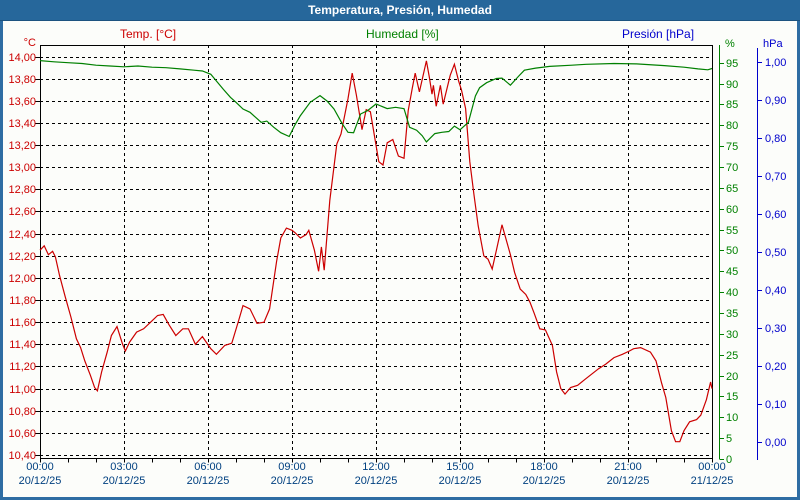  What do you see at coordinates (732, 376) in the screenshot?
I see `humidity-tick-label: 20` at bounding box center [732, 376].